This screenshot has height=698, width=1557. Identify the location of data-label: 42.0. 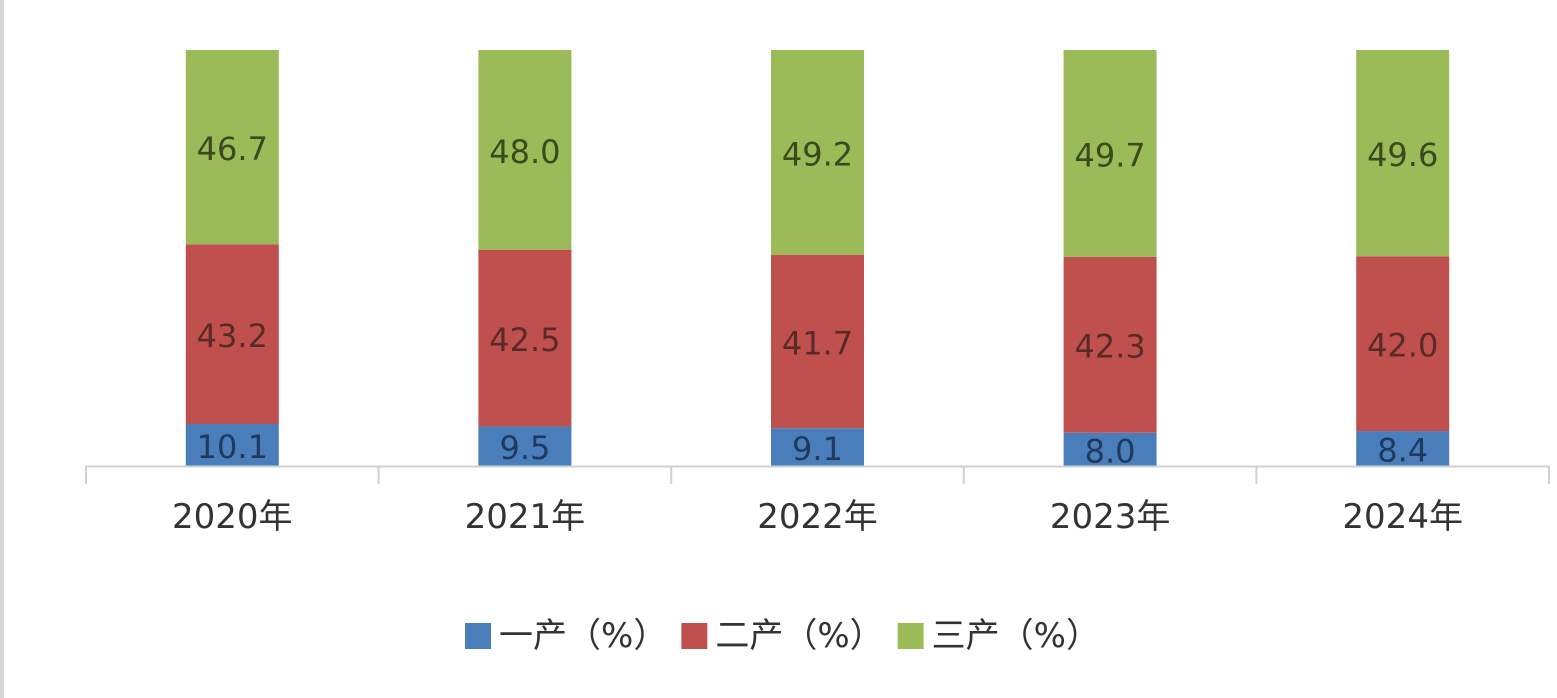
(1402, 346).